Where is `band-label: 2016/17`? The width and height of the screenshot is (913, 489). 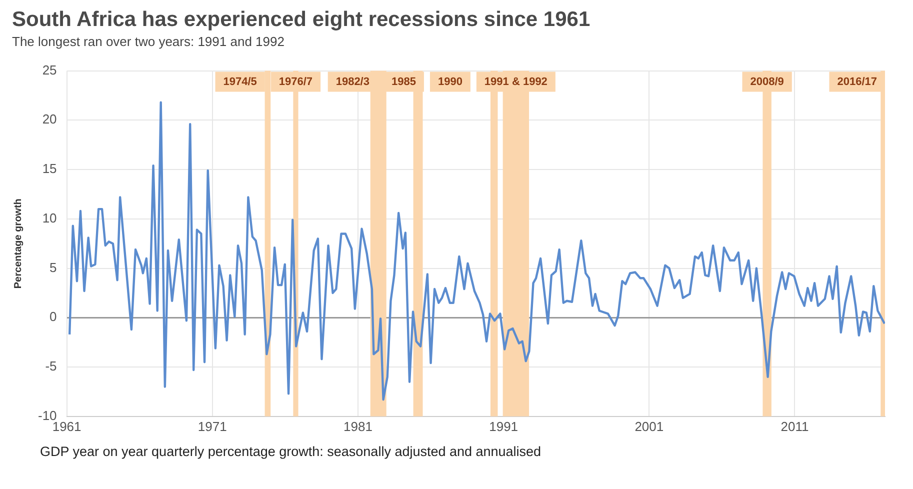 band-label: 2016/17 is located at coordinates (857, 82).